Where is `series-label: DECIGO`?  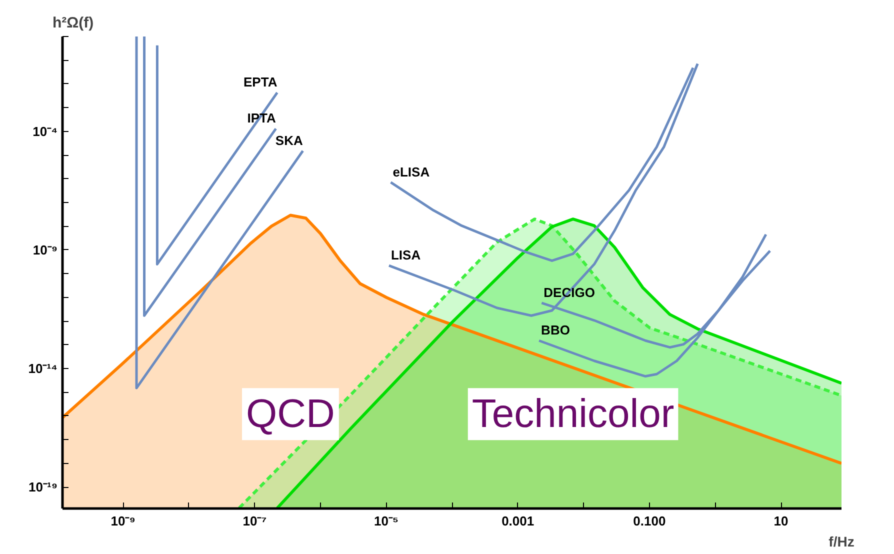 series-label: DECIGO is located at coordinates (569, 292).